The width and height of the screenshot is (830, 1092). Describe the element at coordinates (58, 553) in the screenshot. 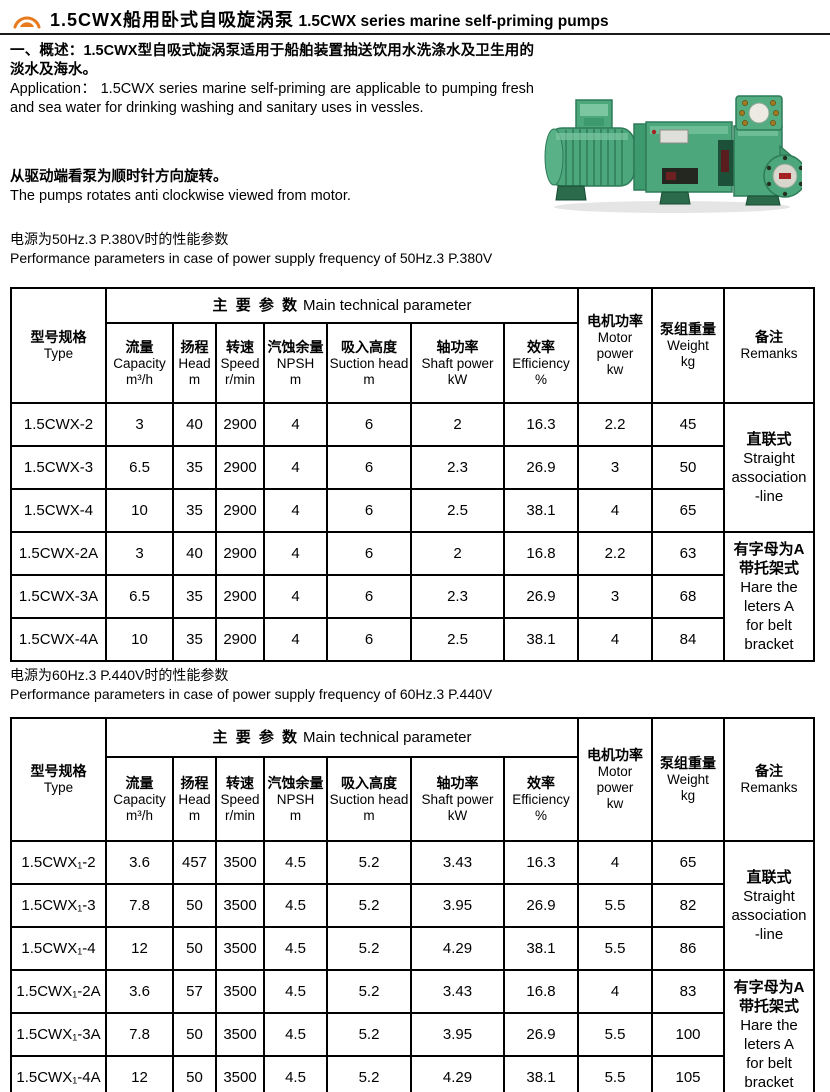

I see `cell-model: 1.5CWX-2A` at that location.